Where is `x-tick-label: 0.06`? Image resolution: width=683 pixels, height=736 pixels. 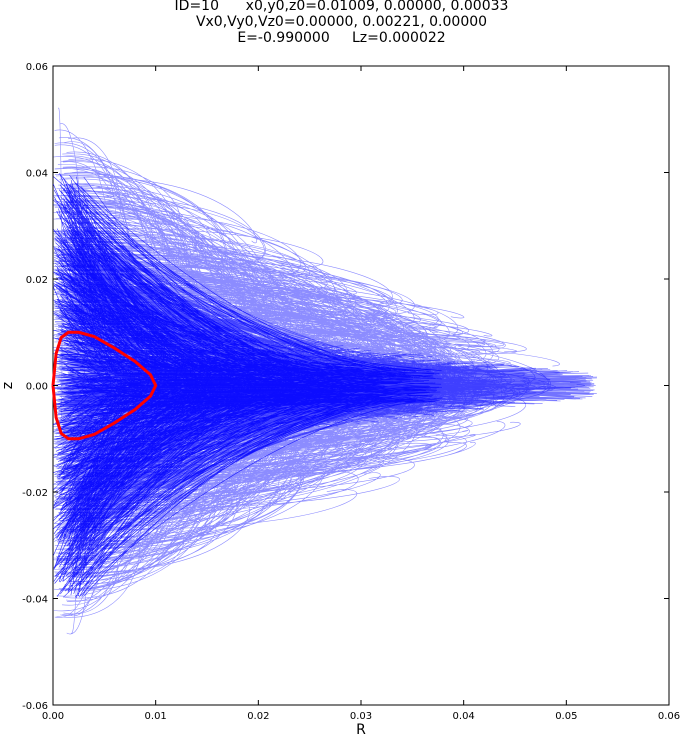
x-tick-label: 0.06 is located at coordinates (669, 716).